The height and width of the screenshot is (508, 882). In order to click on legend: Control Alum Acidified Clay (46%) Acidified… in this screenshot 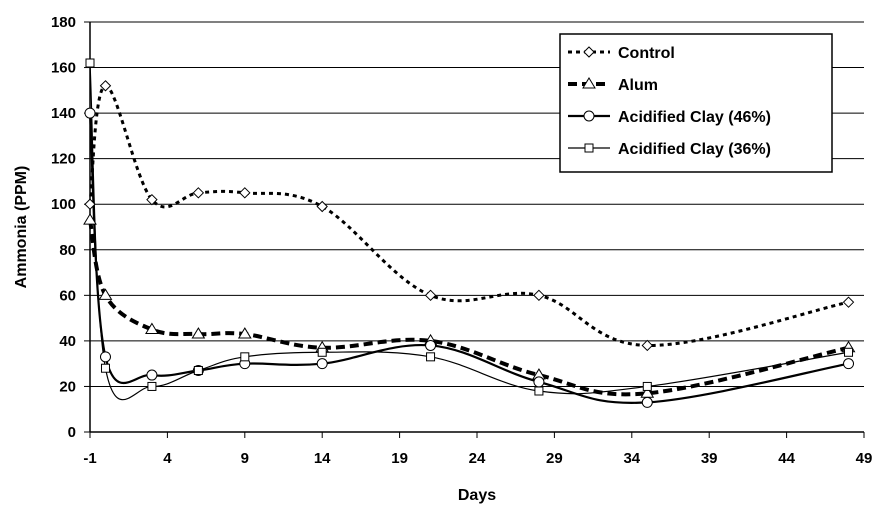, I will do `click(696, 103)`.